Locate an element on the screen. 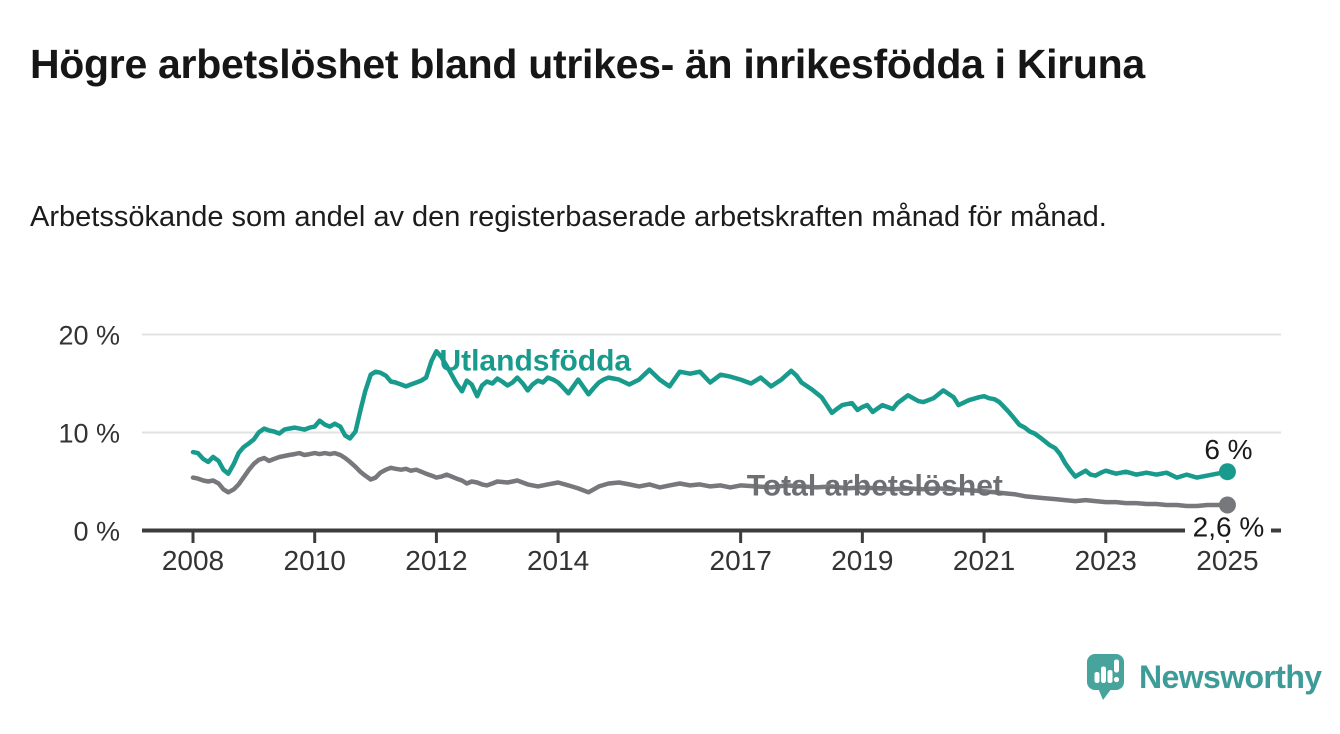  newsworthy-logo: Newsworthy is located at coordinates (1204, 677).